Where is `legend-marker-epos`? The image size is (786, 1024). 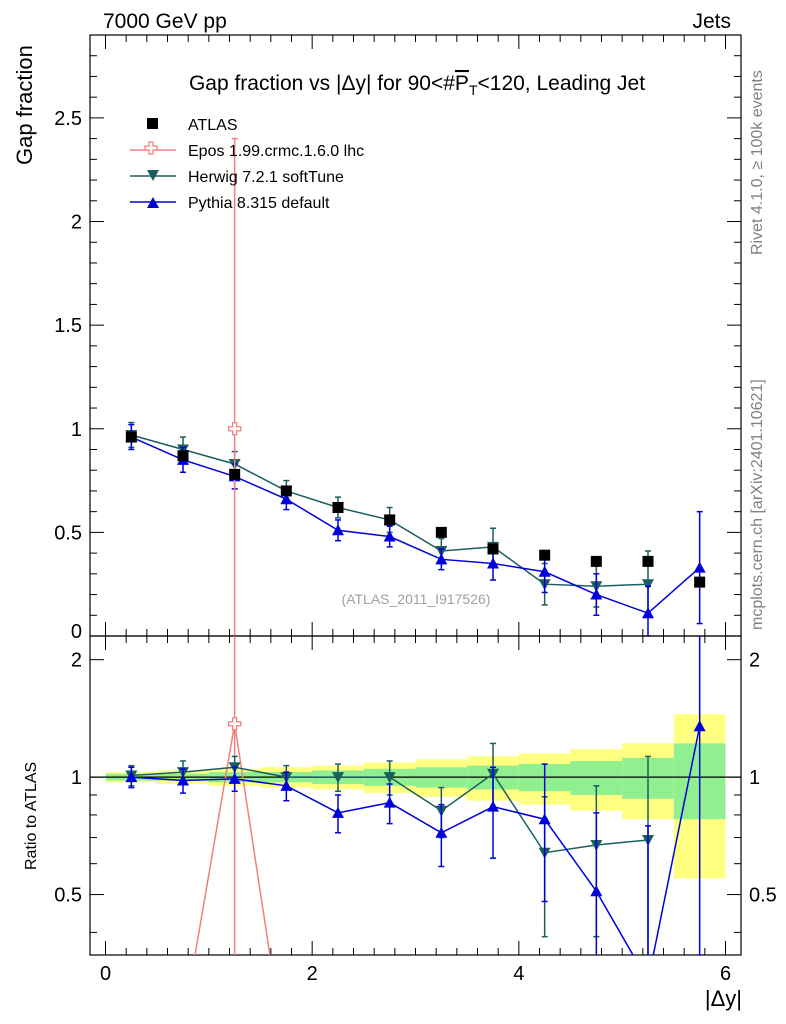
legend-marker-epos is located at coordinates (153, 148).